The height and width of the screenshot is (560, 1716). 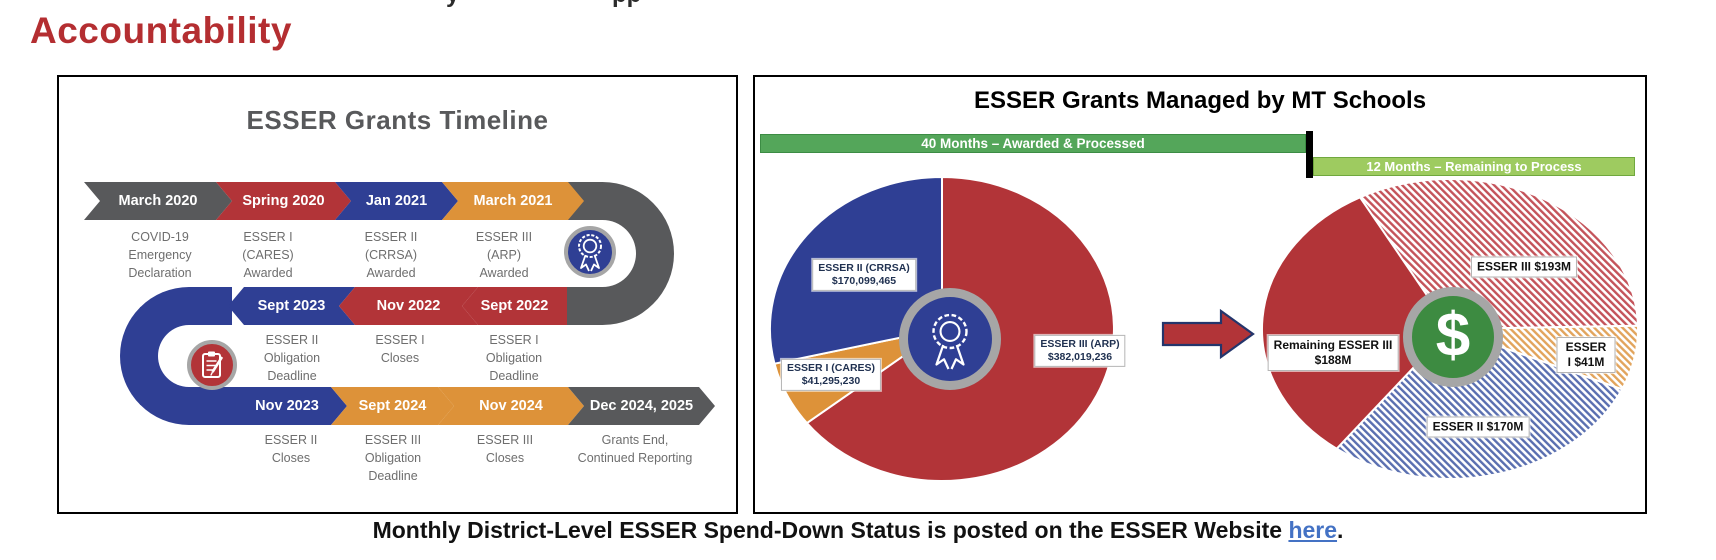 What do you see at coordinates (1313, 530) in the screenshot?
I see `esser-website-link: here` at bounding box center [1313, 530].